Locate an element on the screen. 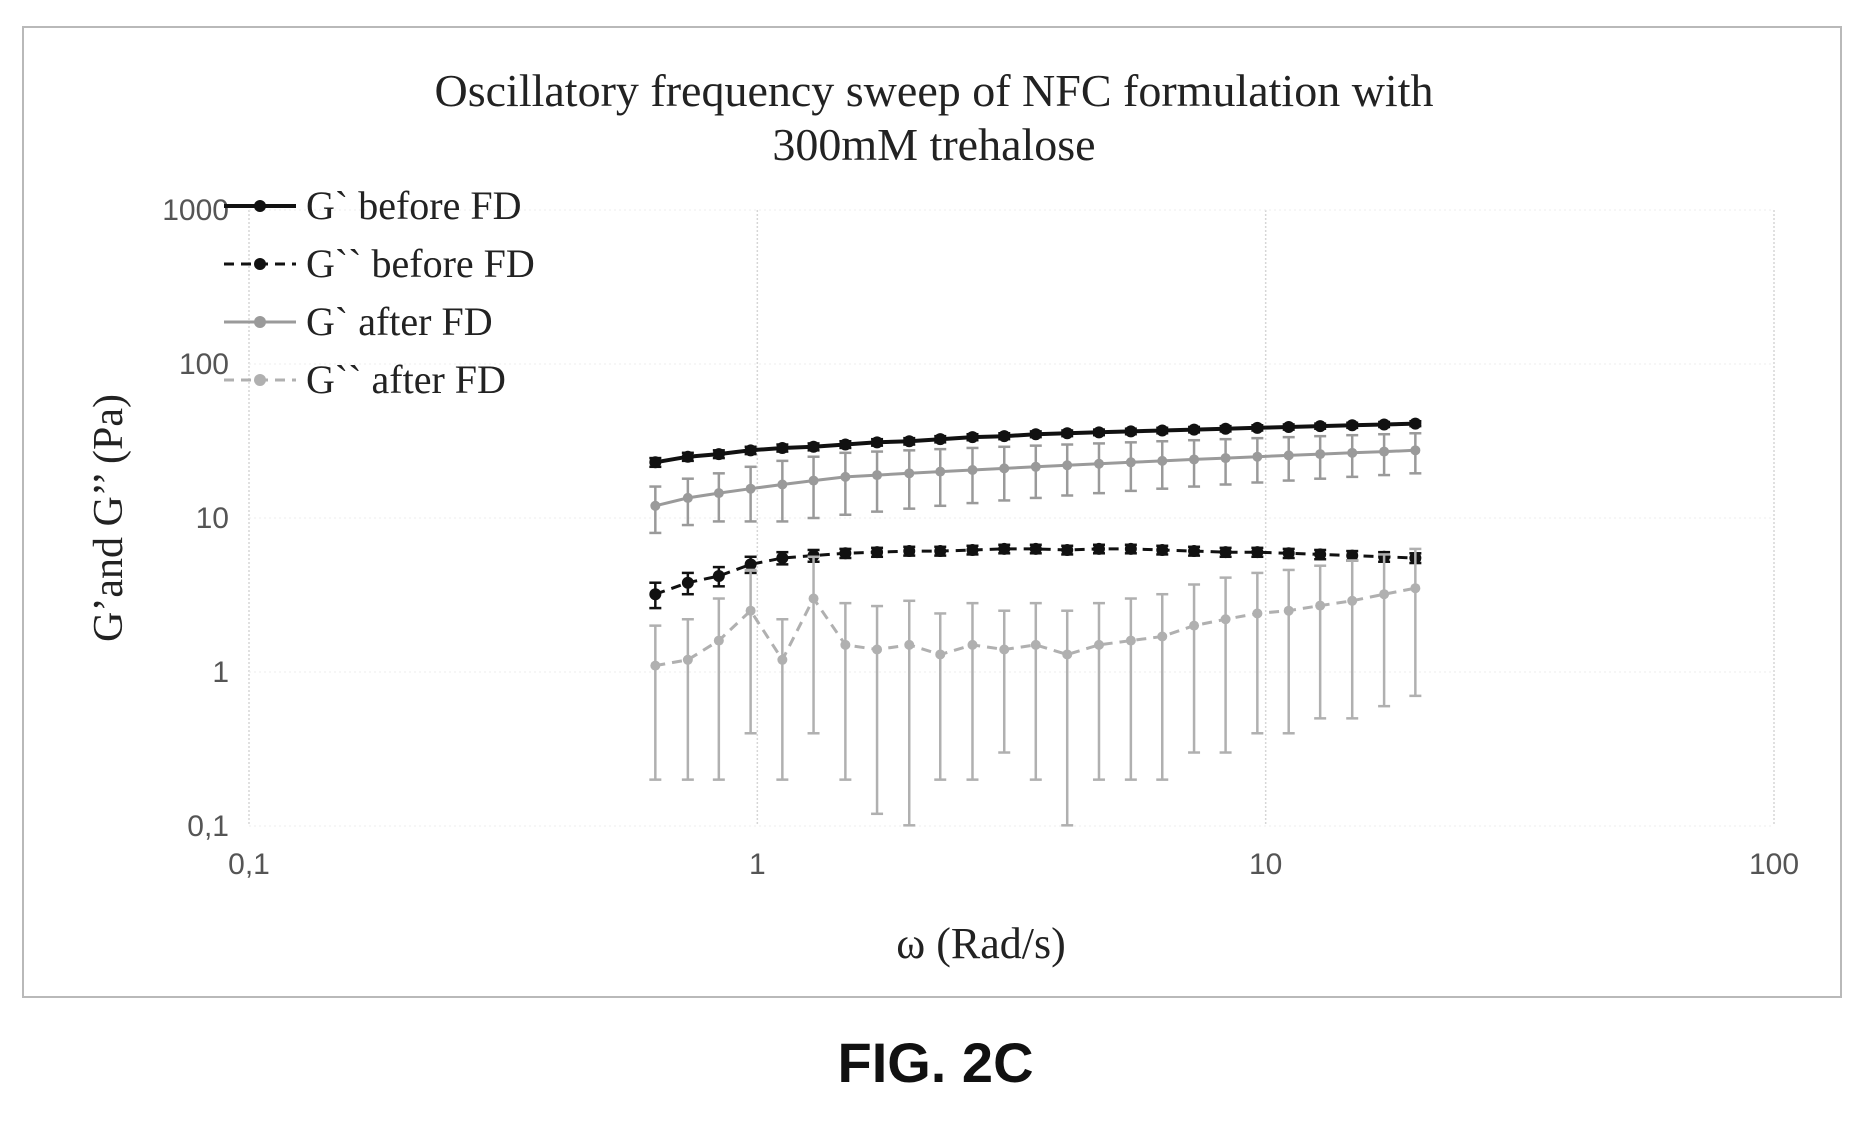  legend-item: G` before FD is located at coordinates (373, 205).